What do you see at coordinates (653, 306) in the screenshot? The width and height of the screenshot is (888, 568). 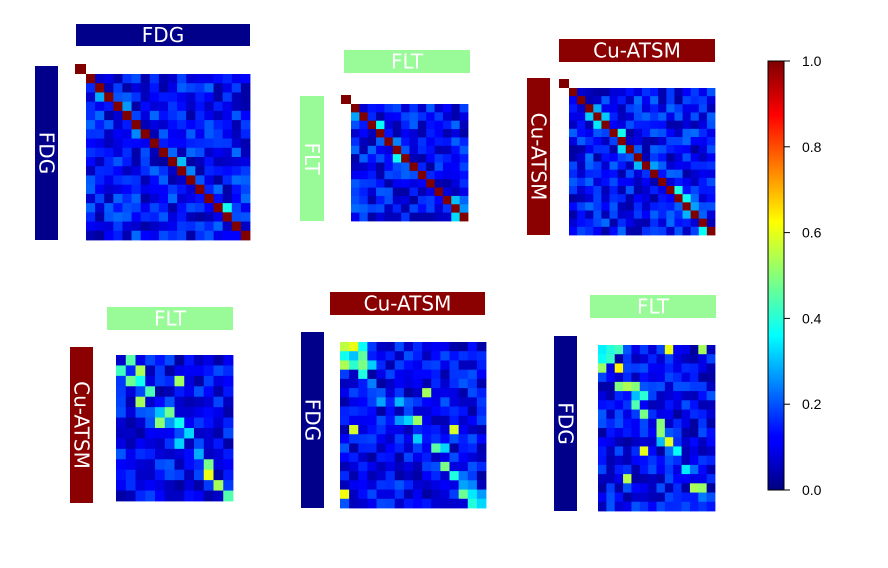 I see `column-label-bar` at bounding box center [653, 306].